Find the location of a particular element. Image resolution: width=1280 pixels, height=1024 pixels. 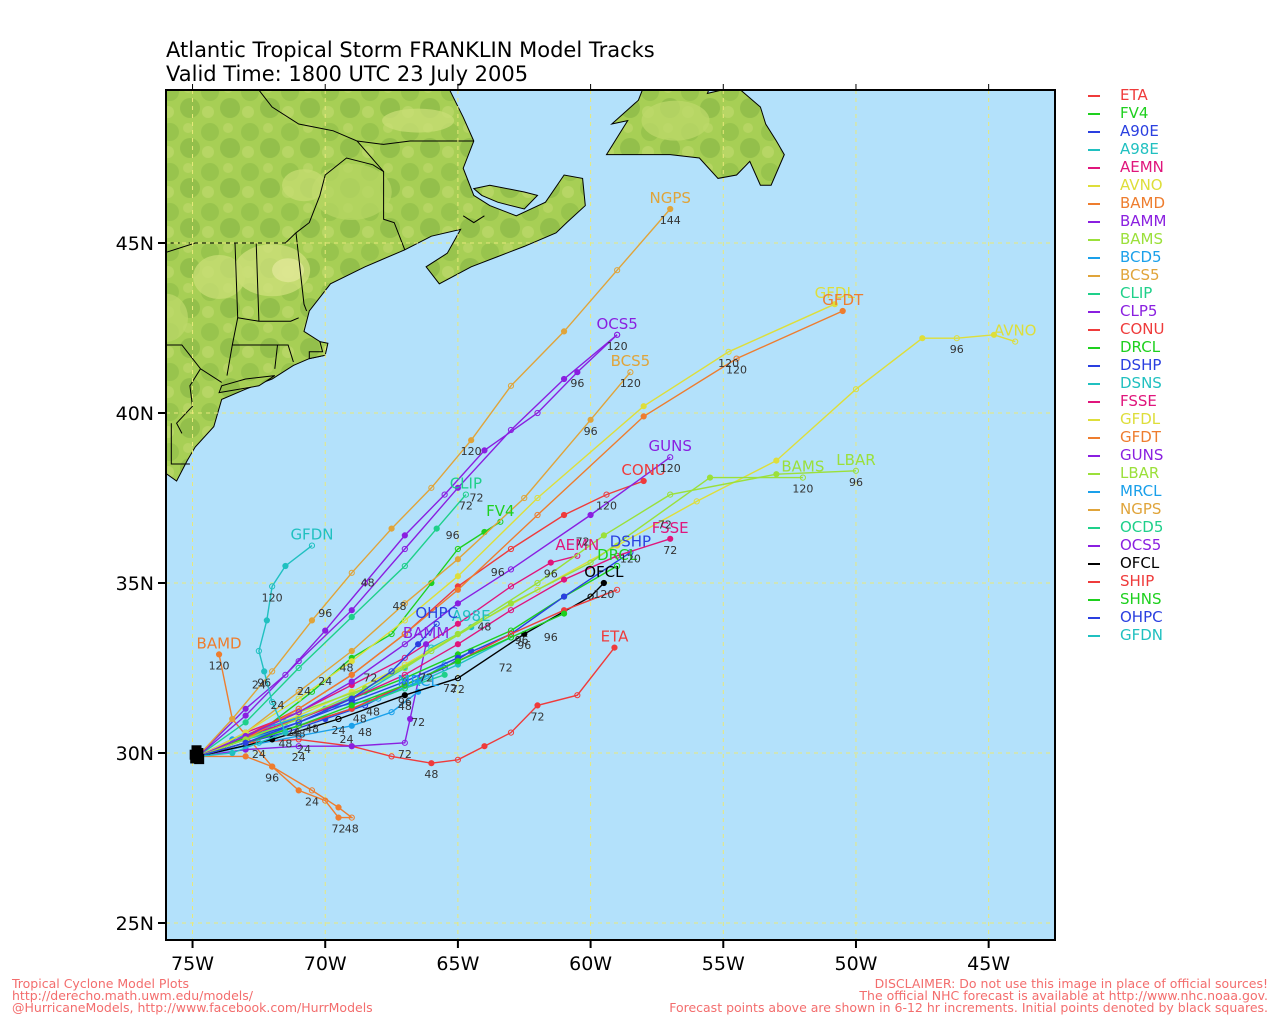

y-tick-label: 40N is located at coordinates (135, 414).